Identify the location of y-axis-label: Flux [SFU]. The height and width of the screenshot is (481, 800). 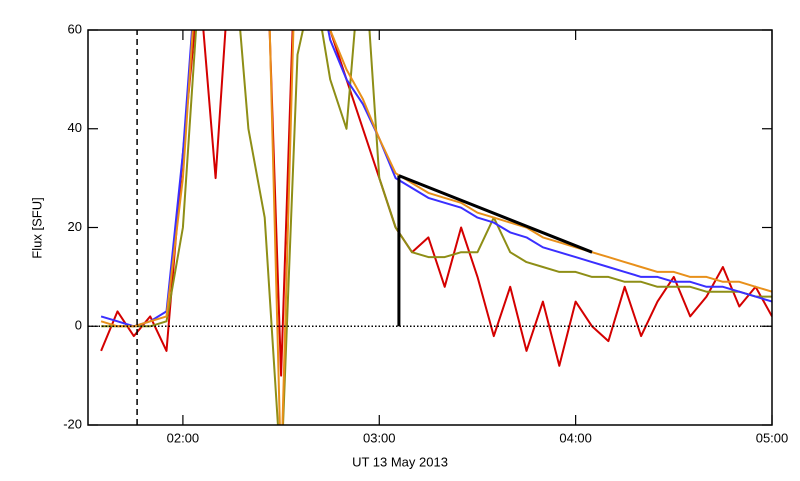
(36, 227).